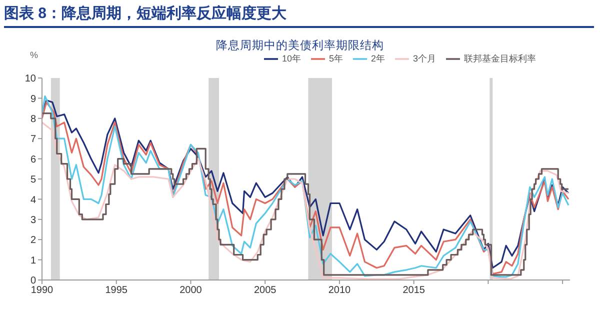 This screenshot has width=600, height=329. What do you see at coordinates (33, 200) in the screenshot?
I see `y-tick-label: 4` at bounding box center [33, 200].